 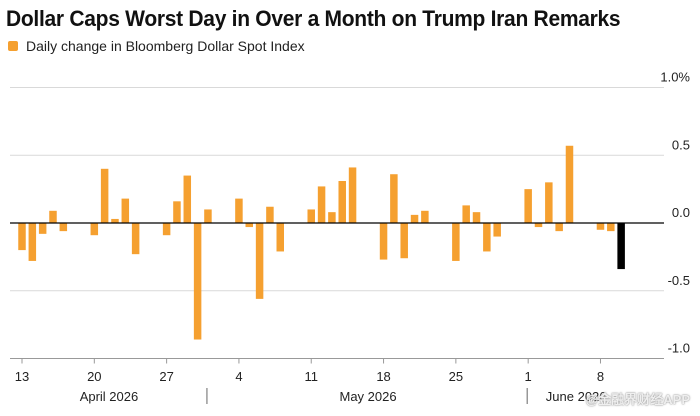 What do you see at coordinates (13, 46) in the screenshot?
I see `legend-swatch` at bounding box center [13, 46].